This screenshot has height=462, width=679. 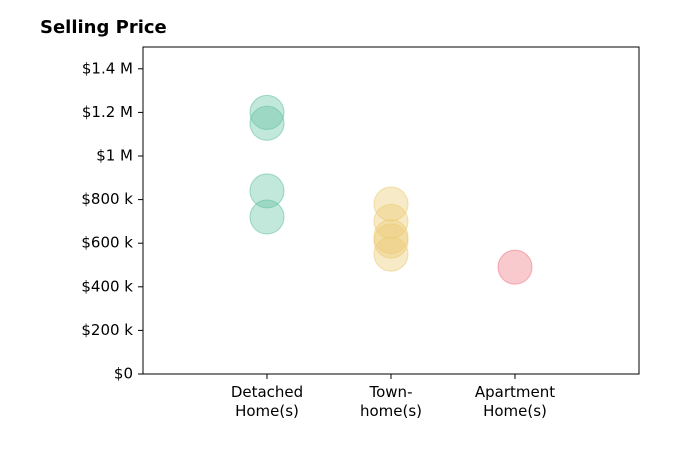 I want to click on x-tick-label: Apartment Home(s), so click(x=515, y=401).